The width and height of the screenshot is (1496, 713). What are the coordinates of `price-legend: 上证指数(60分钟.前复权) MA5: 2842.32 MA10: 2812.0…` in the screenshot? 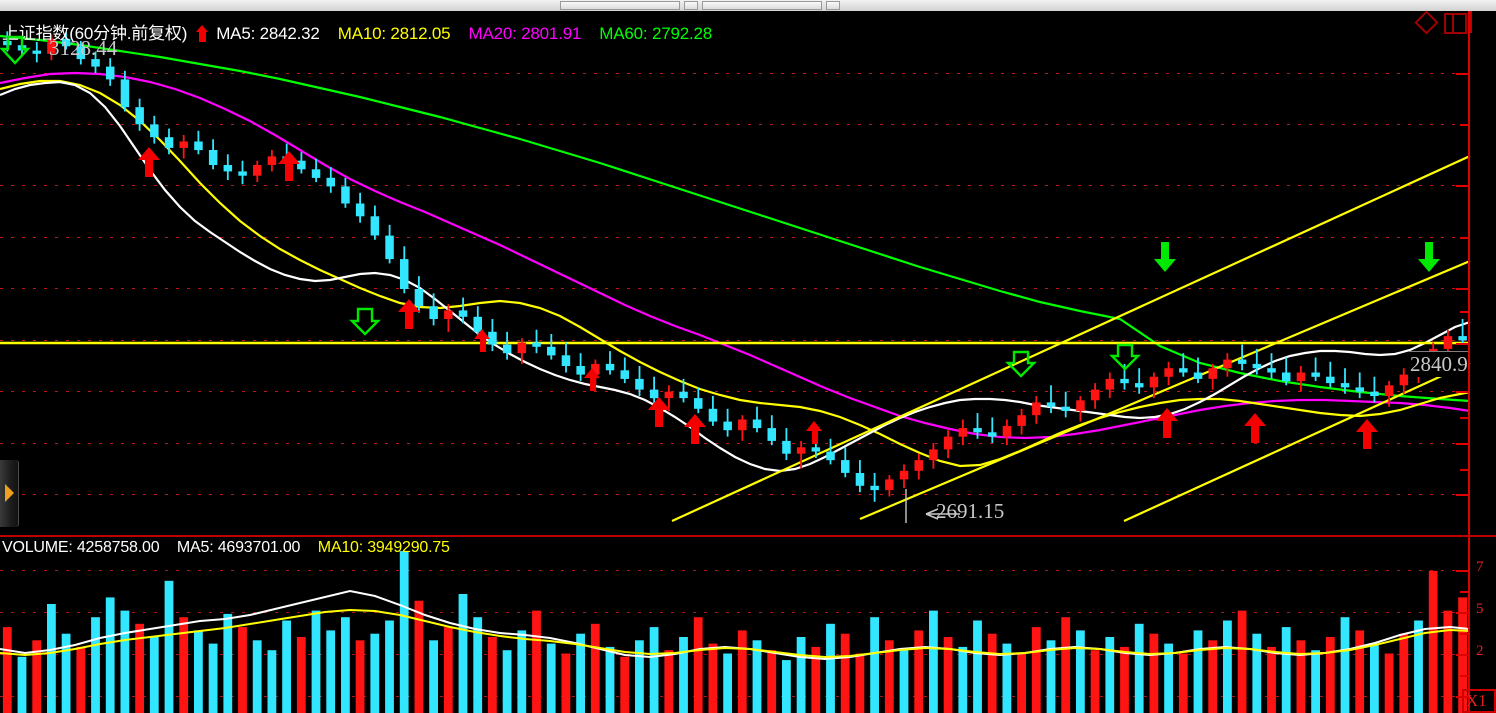 It's located at (357, 33).